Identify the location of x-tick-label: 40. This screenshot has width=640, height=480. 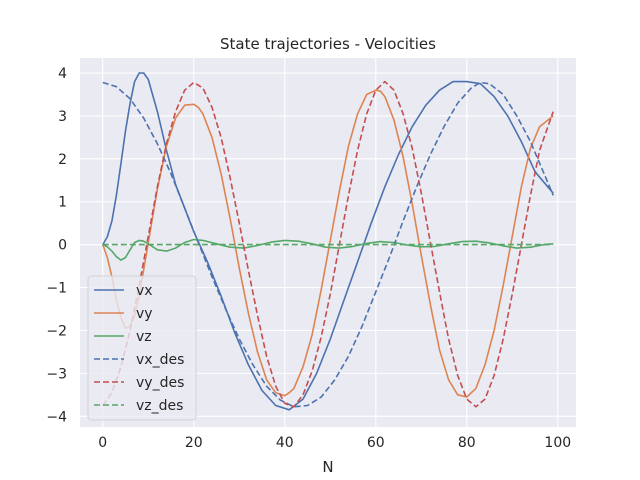
(285, 443).